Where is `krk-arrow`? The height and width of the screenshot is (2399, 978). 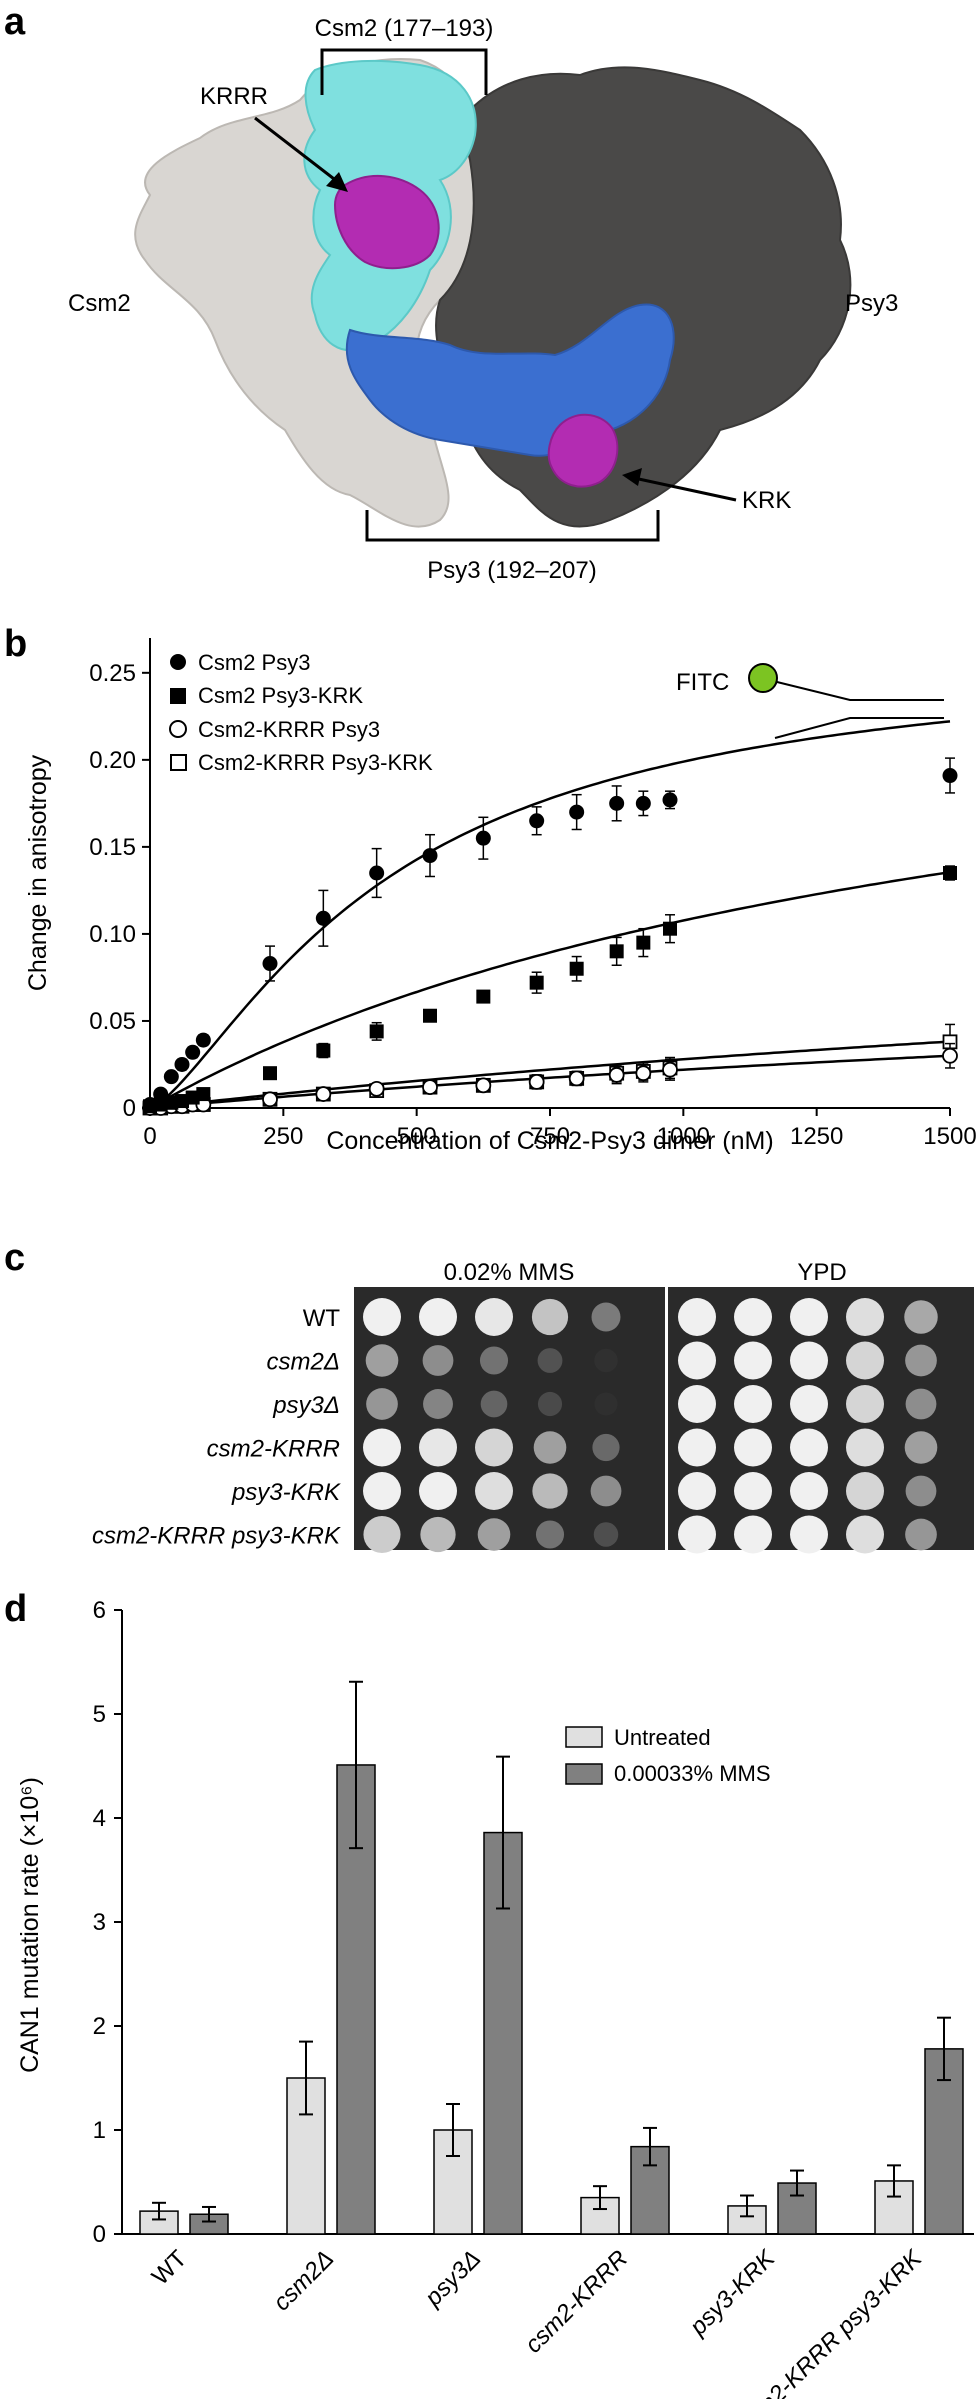 krk-arrow is located at coordinates (685, 489).